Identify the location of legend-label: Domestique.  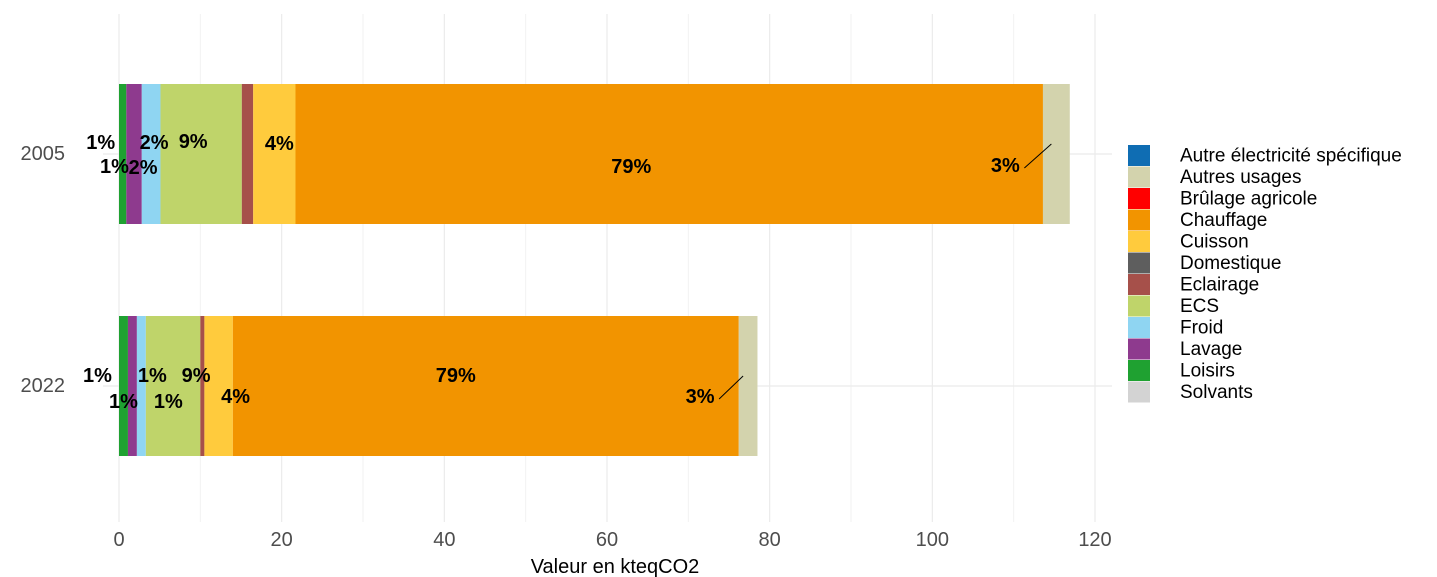
(1230, 263).